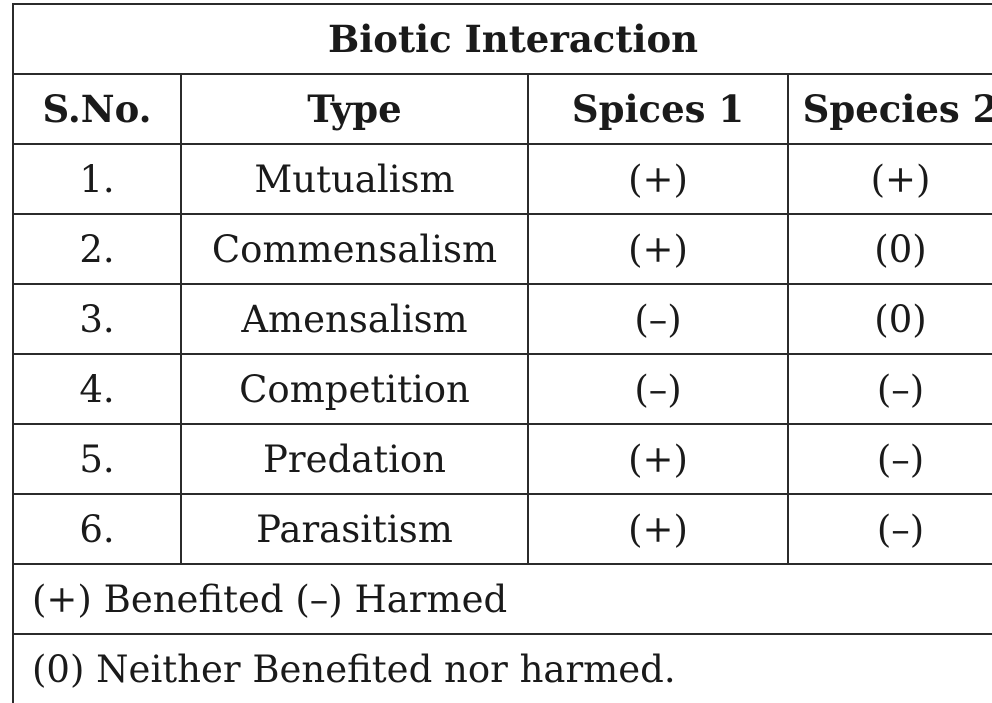 The image size is (992, 703). What do you see at coordinates (354, 529) in the screenshot?
I see `cell-type: Parasitism` at bounding box center [354, 529].